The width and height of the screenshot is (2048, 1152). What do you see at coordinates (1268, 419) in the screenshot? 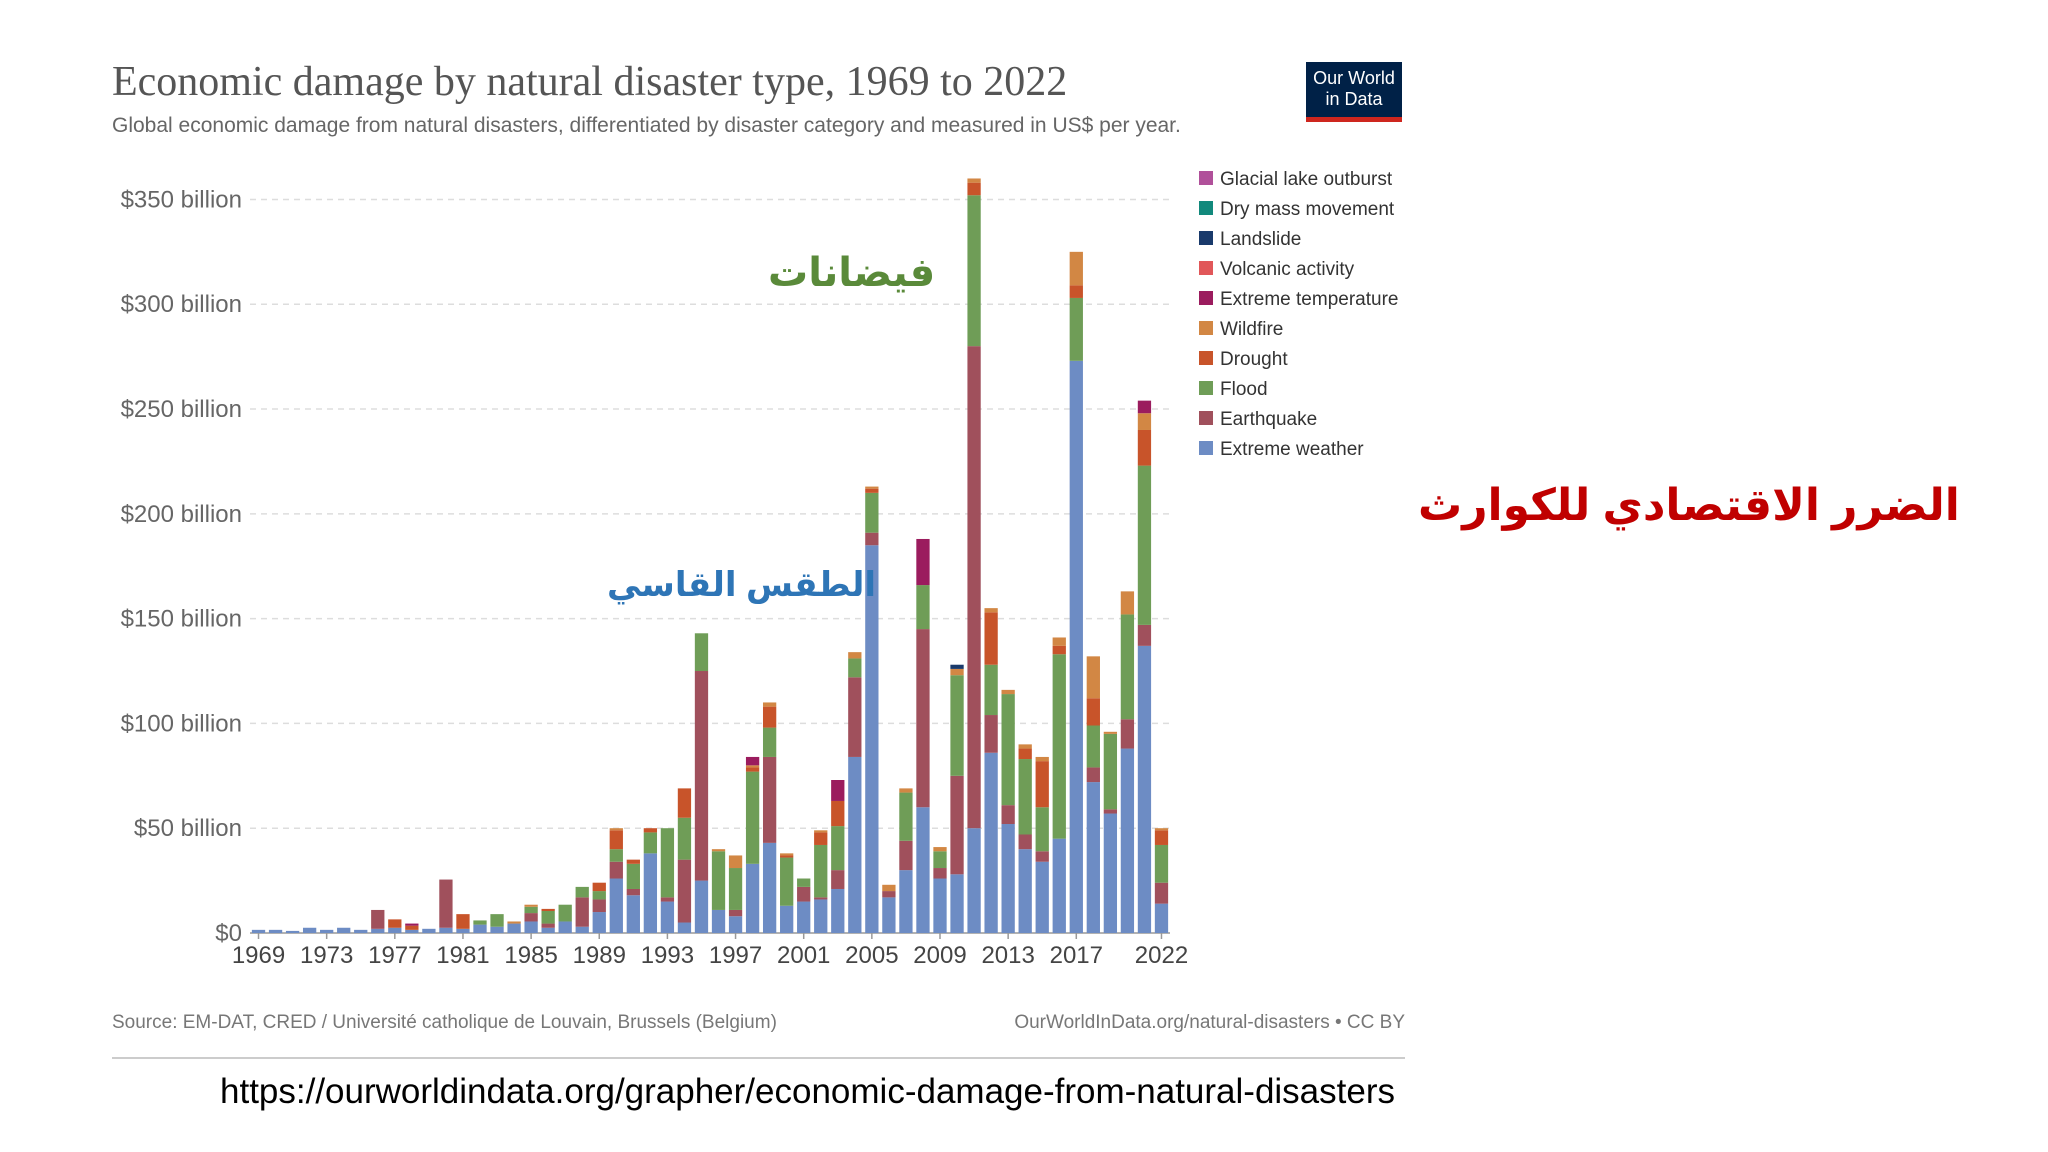
I see `legend-label: Earthquake` at bounding box center [1268, 419].